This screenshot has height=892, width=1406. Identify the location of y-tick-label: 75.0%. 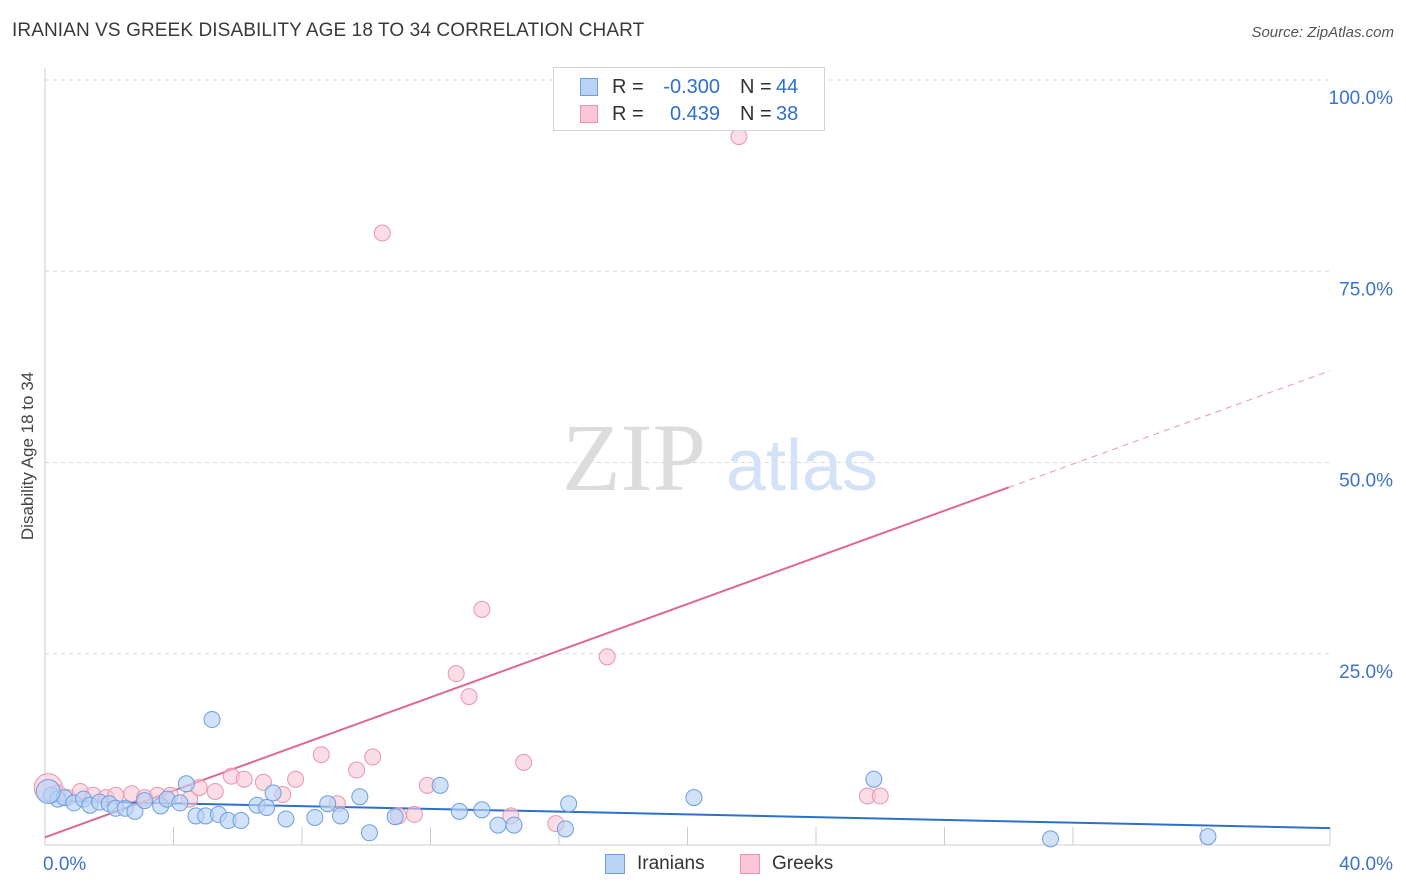
(1366, 289).